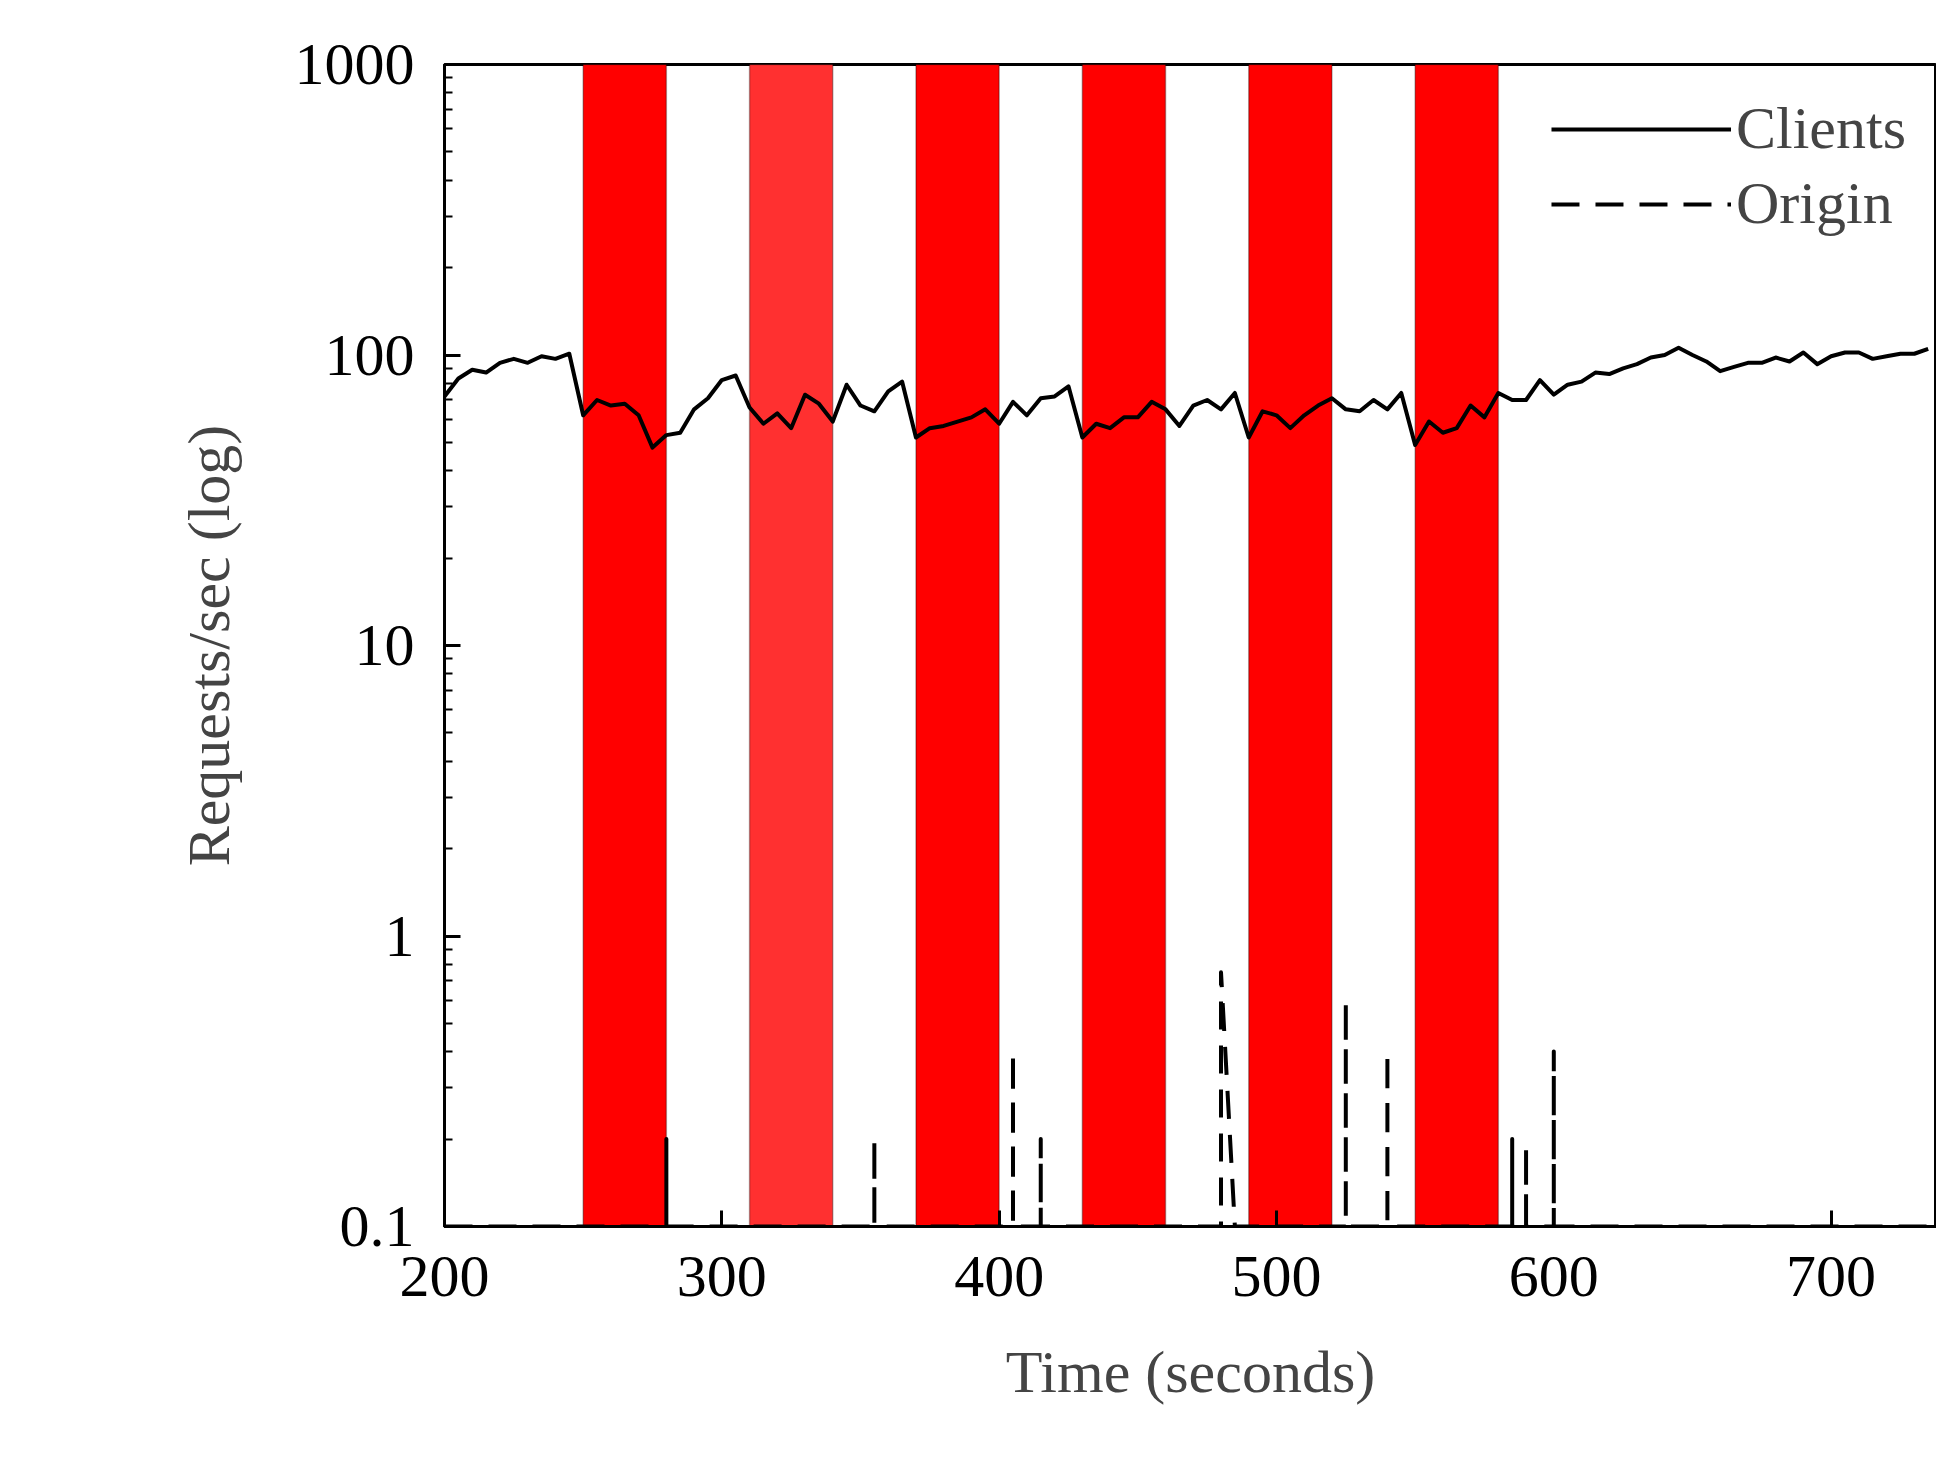 The height and width of the screenshot is (1462, 1936). What do you see at coordinates (1814, 203) in the screenshot?
I see `legend-label: Origin` at bounding box center [1814, 203].